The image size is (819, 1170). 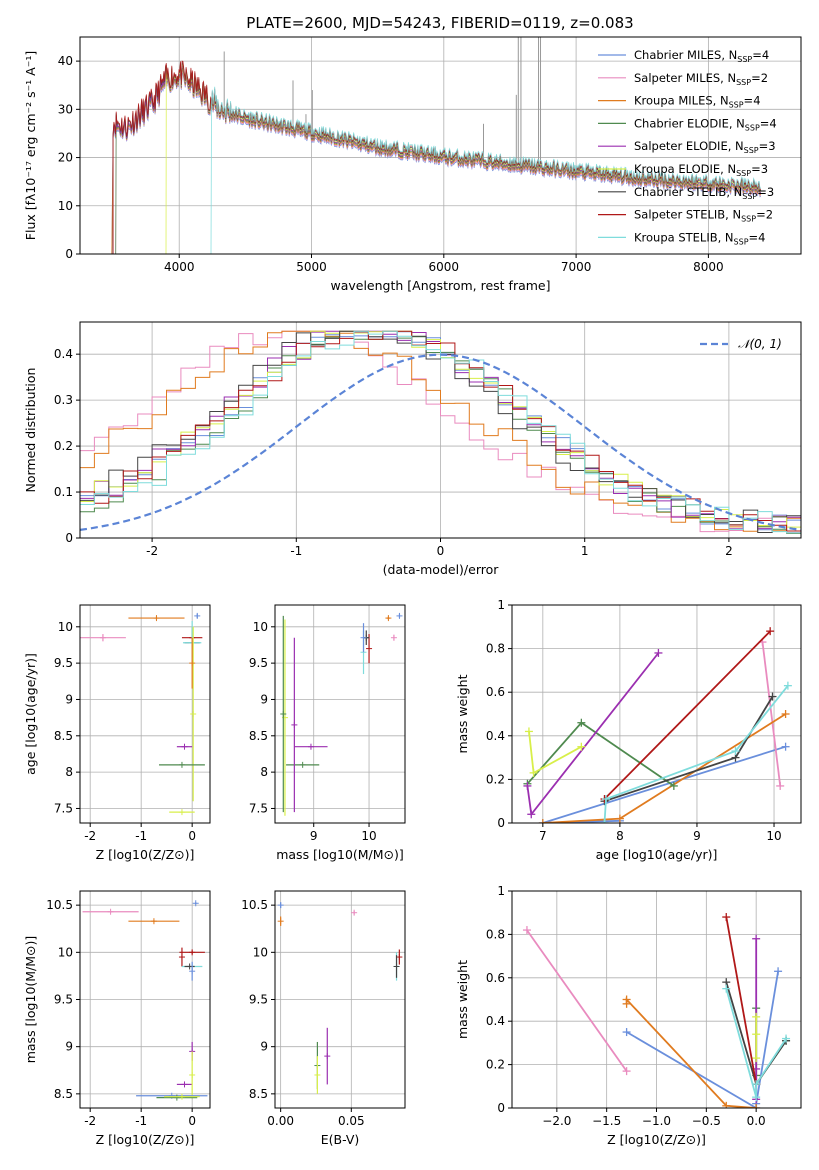 I want to click on x-tick-label: 10, so click(x=773, y=836).